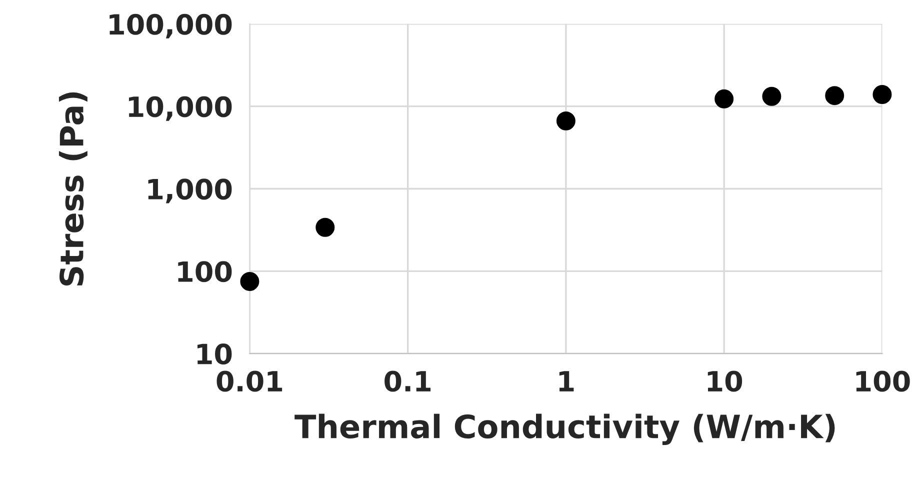 Image resolution: width=918 pixels, height=498 pixels. What do you see at coordinates (566, 381) in the screenshot?
I see `x-tick-label: 1` at bounding box center [566, 381].